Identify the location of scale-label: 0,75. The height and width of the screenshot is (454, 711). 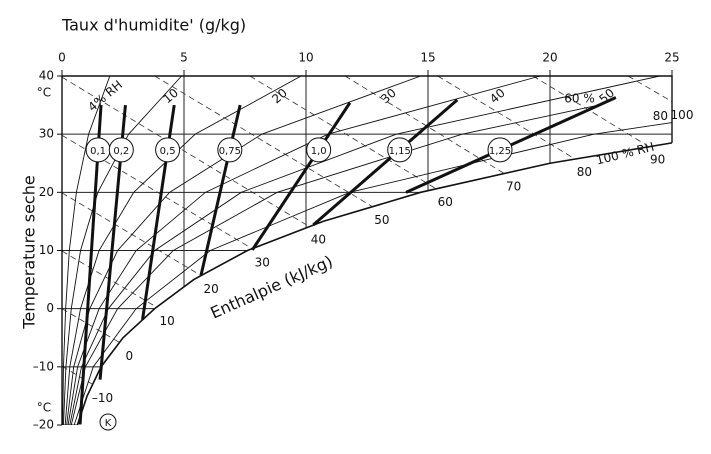
(230, 151).